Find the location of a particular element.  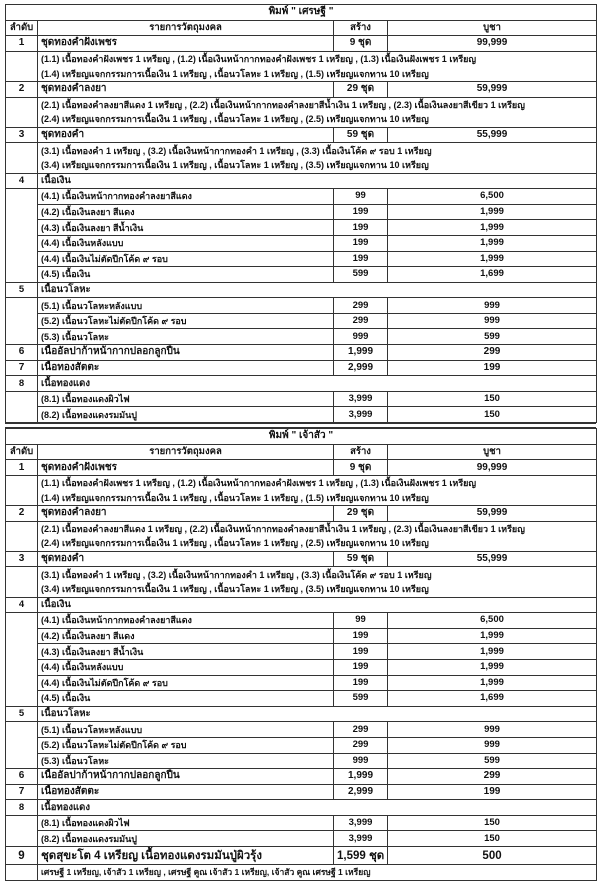

item-row: 3 ชุดทองคำ 59 ชุด 55,999 is located at coordinates (301, 559).